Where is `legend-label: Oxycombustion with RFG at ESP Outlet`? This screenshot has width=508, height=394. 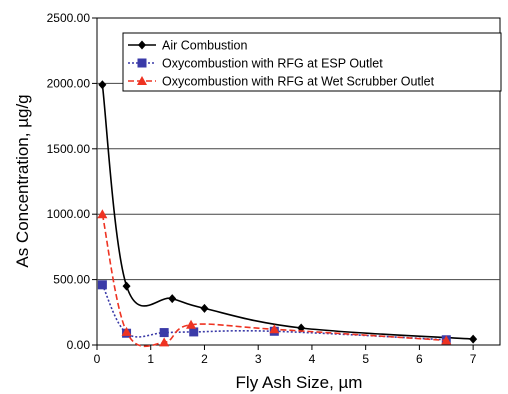 legend-label: Oxycombustion with RFG at ESP Outlet is located at coordinates (272, 64).